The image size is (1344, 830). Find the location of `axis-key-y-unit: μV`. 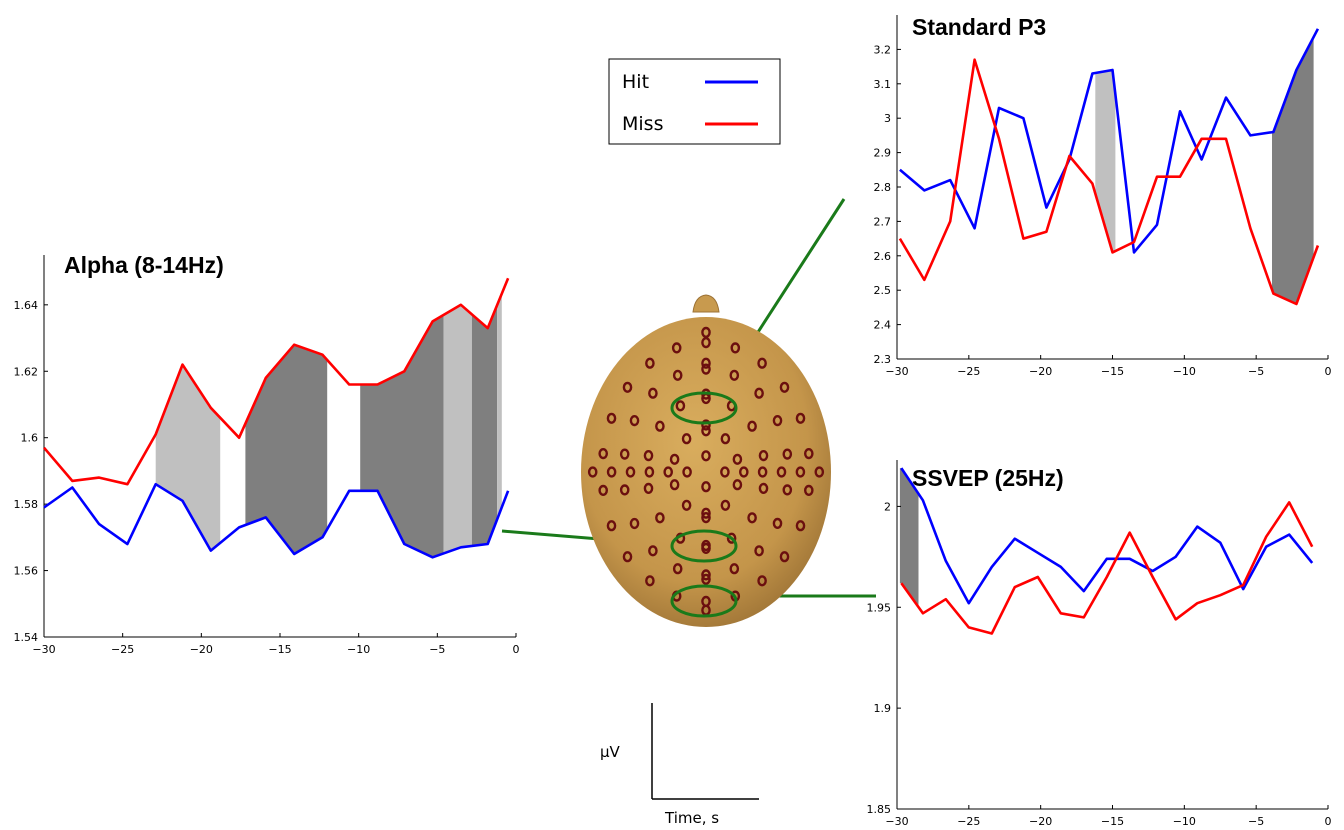

axis-key-y-unit: μV is located at coordinates (610, 752).